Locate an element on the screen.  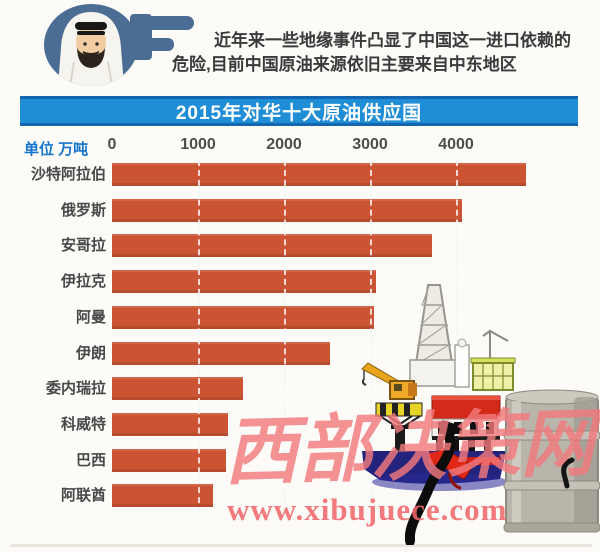
chart-title: 2015年对华十大原油供应国 is located at coordinates (299, 113).